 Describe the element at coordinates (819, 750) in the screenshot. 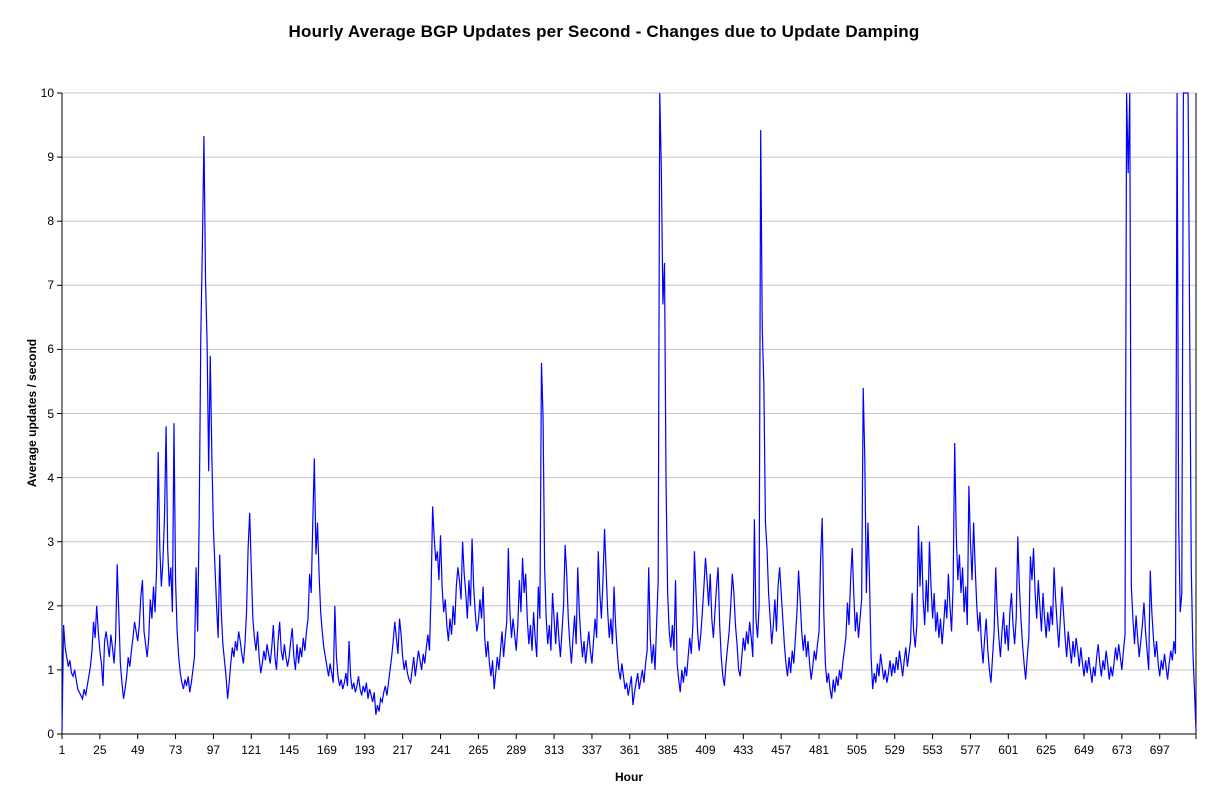

I see `x-tick-label: 481` at that location.